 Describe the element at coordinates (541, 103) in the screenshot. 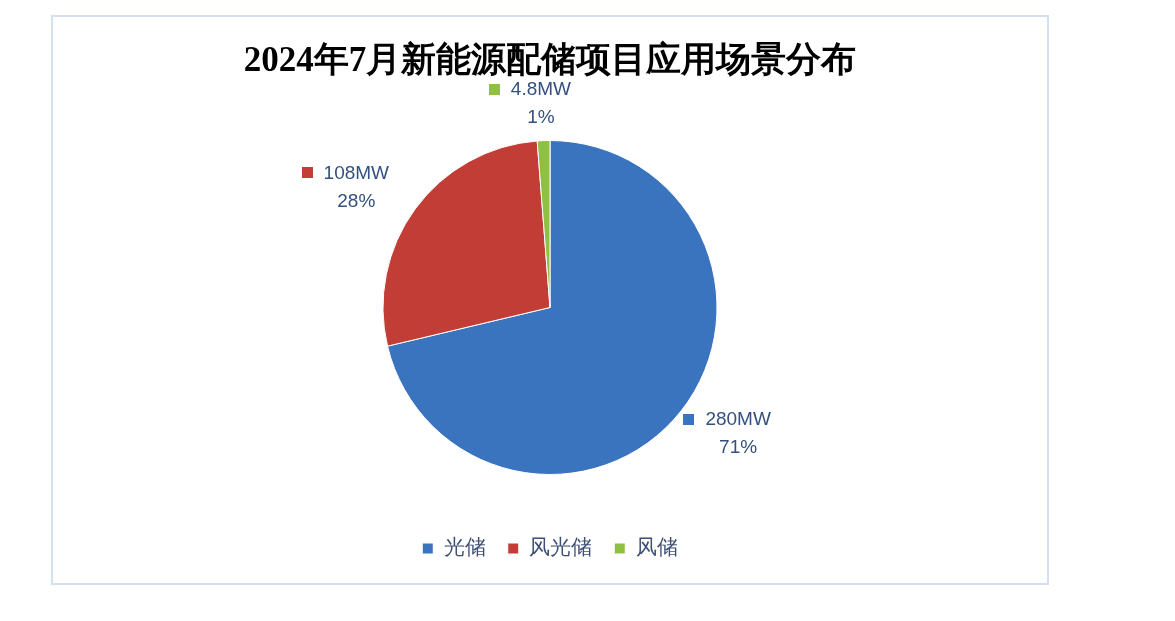

I see `data-label: 4.8MW 1%` at that location.